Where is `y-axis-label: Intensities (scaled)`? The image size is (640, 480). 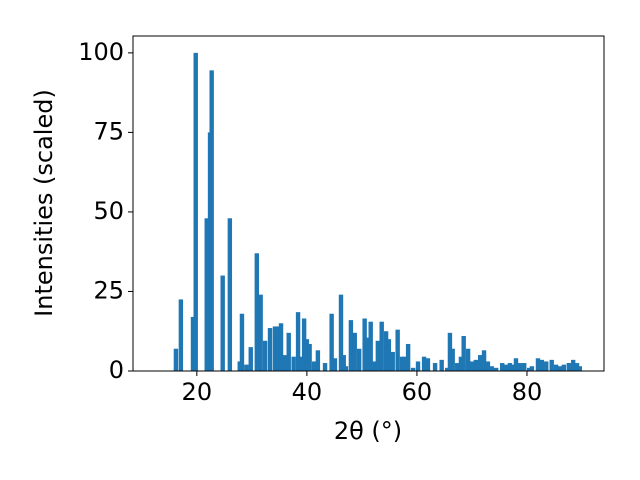
y-axis-label: Intensities (scaled) is located at coordinates (44, 203).